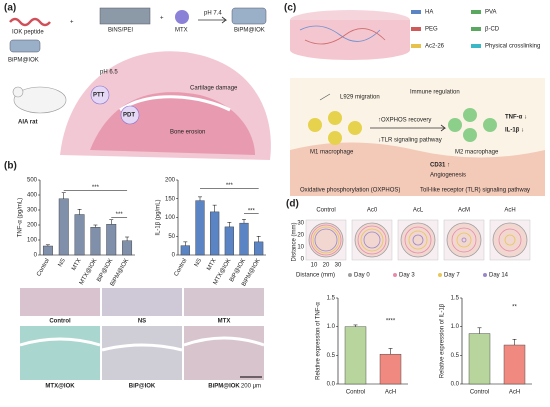  I want to click on label: MTX, so click(224, 322).